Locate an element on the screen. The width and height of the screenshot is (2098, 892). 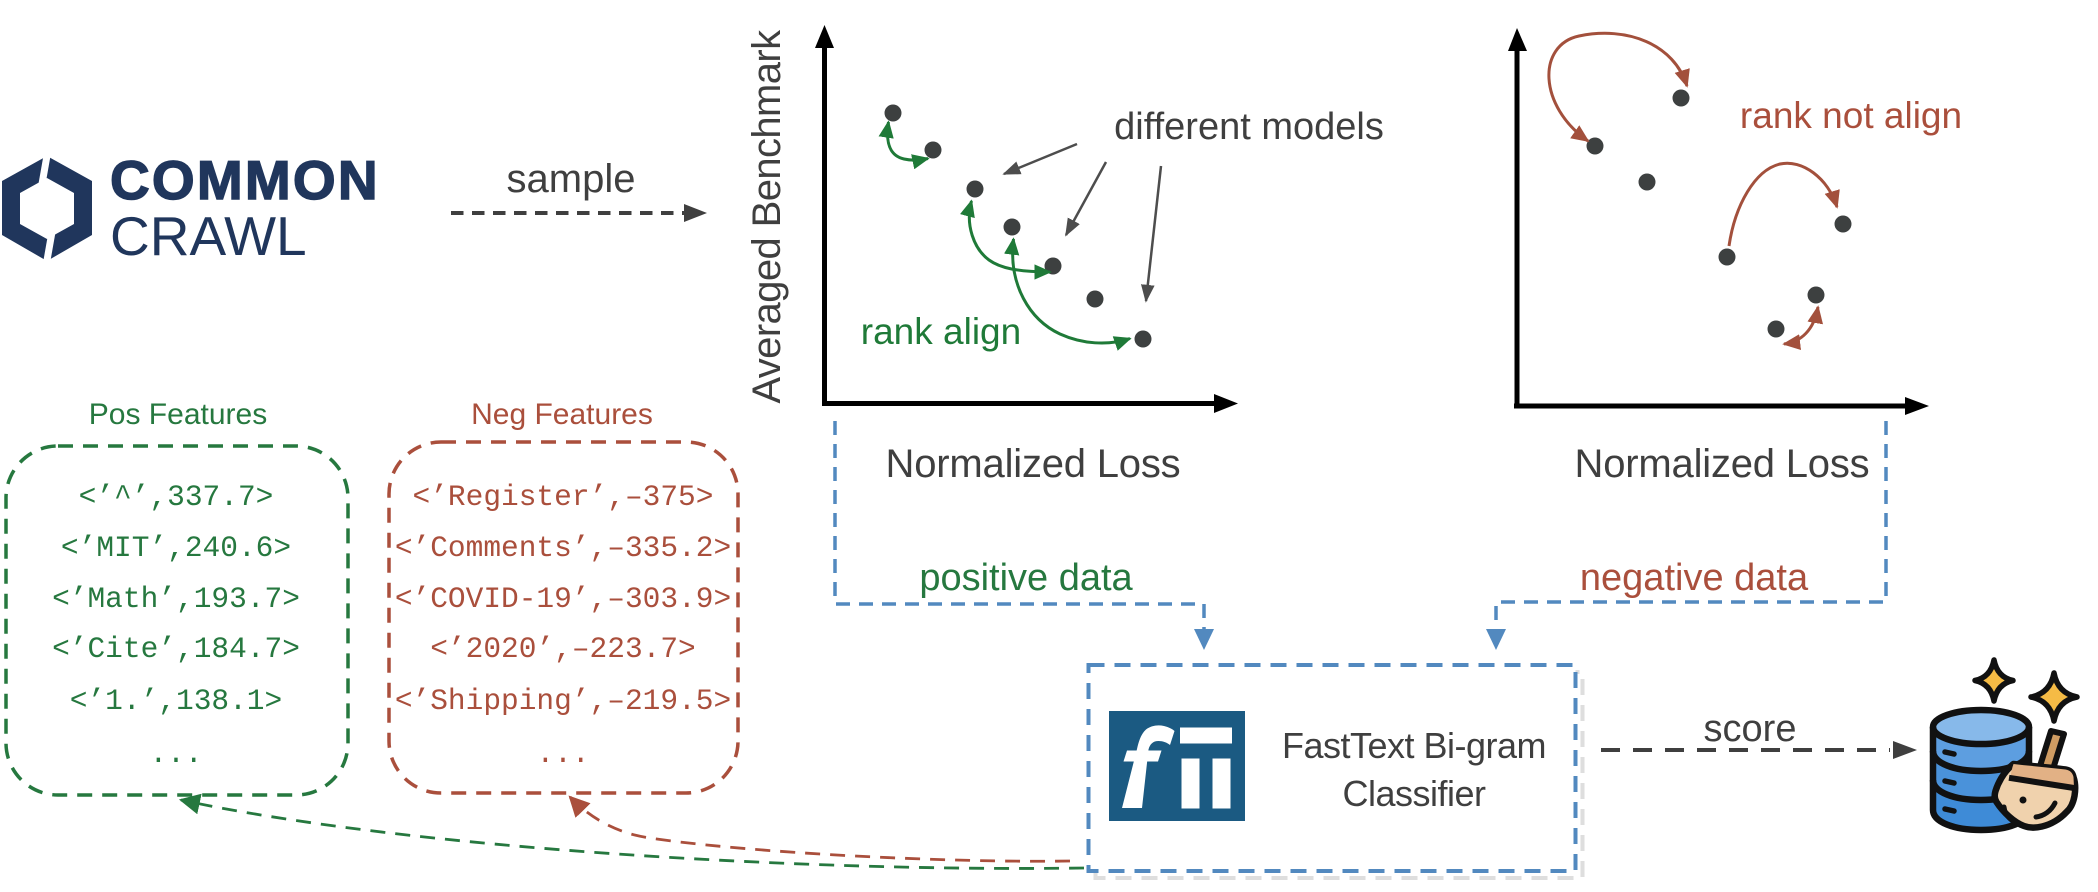
svg-text: rank align is located at coordinates (941, 331).